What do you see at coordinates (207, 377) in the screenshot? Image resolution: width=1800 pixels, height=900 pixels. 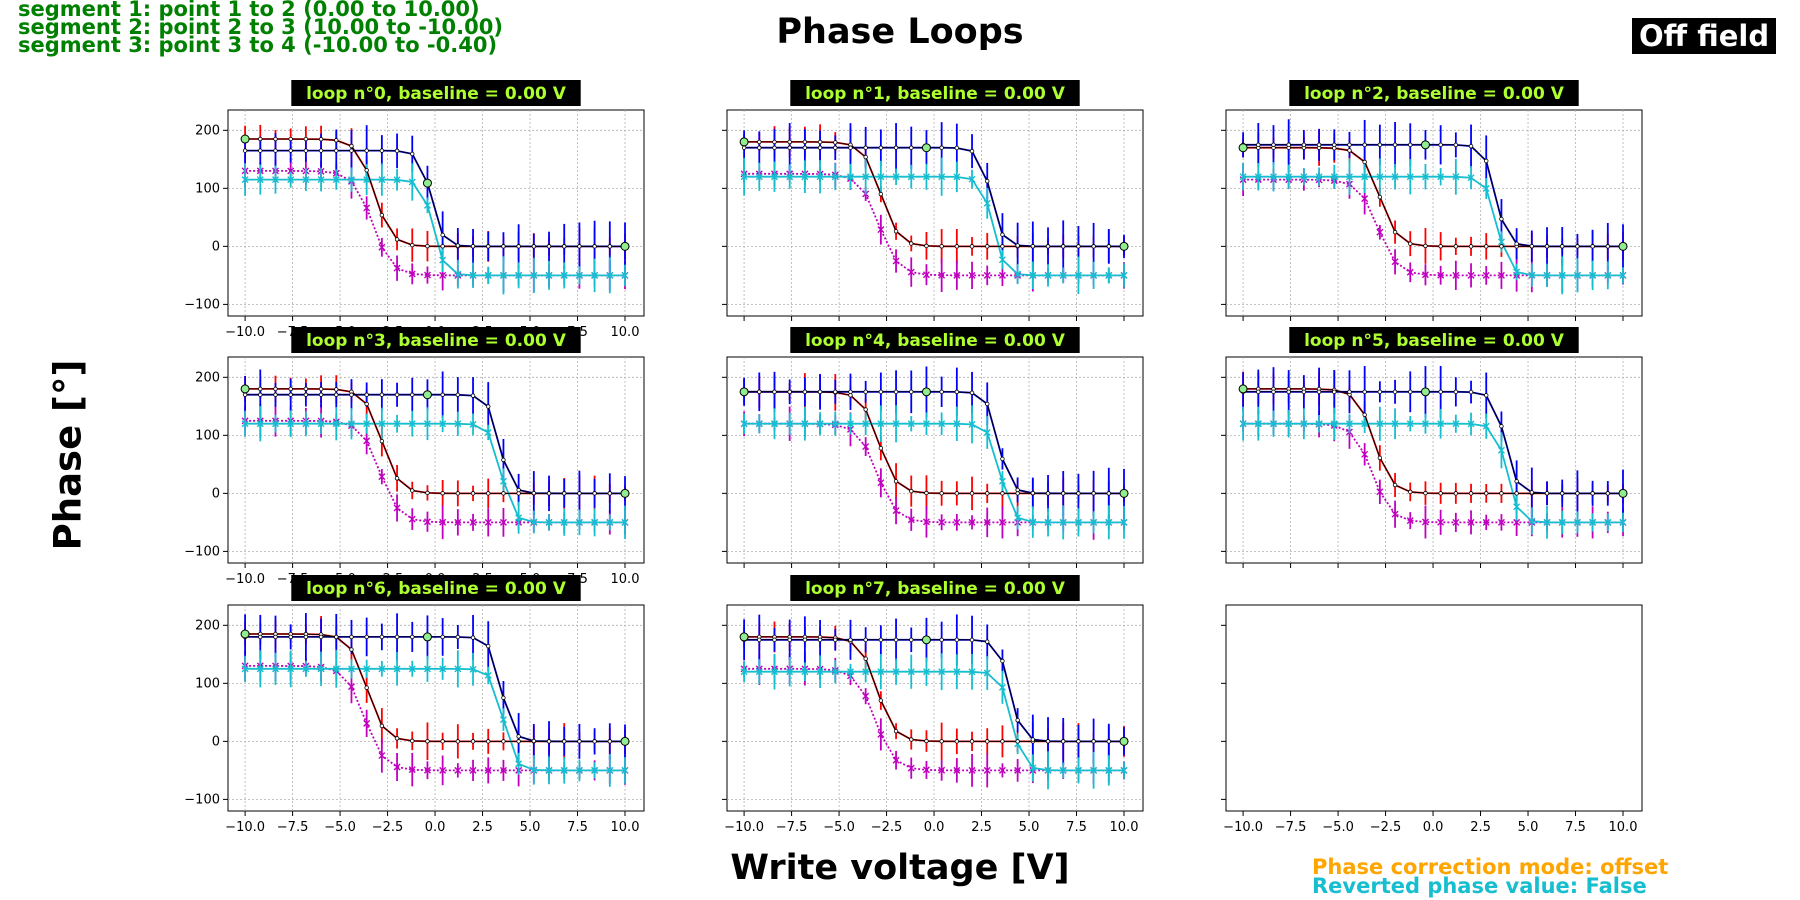 I see `y-tick-label: 200` at bounding box center [207, 377].